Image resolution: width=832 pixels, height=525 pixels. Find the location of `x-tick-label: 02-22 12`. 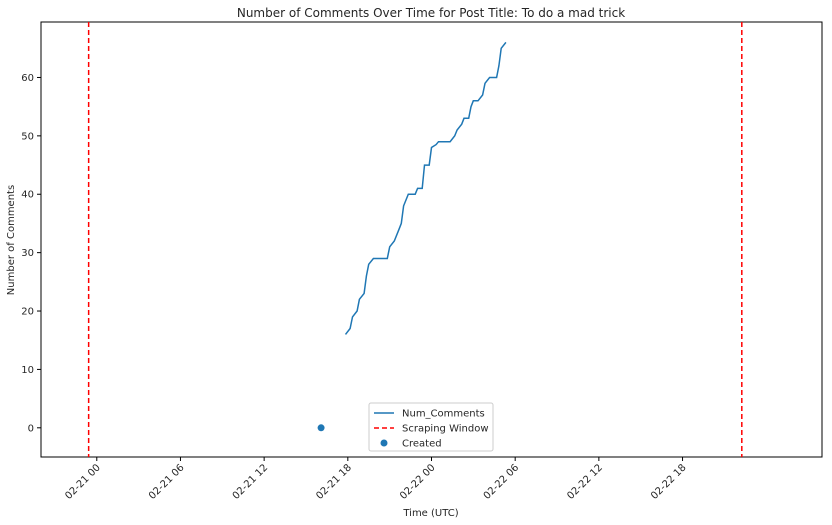

x-tick-label: 02-22 12 is located at coordinates (585, 482).